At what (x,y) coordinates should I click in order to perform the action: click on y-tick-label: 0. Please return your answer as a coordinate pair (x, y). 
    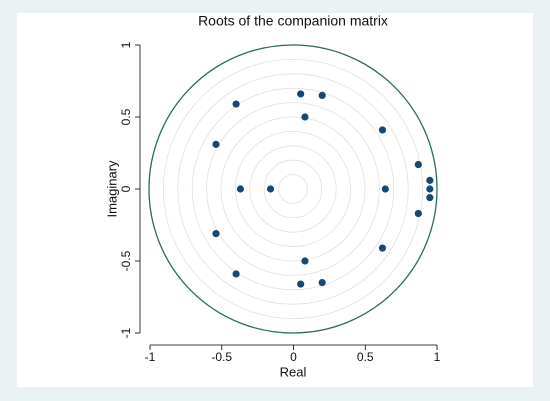
    Looking at the image, I should click on (126, 188).